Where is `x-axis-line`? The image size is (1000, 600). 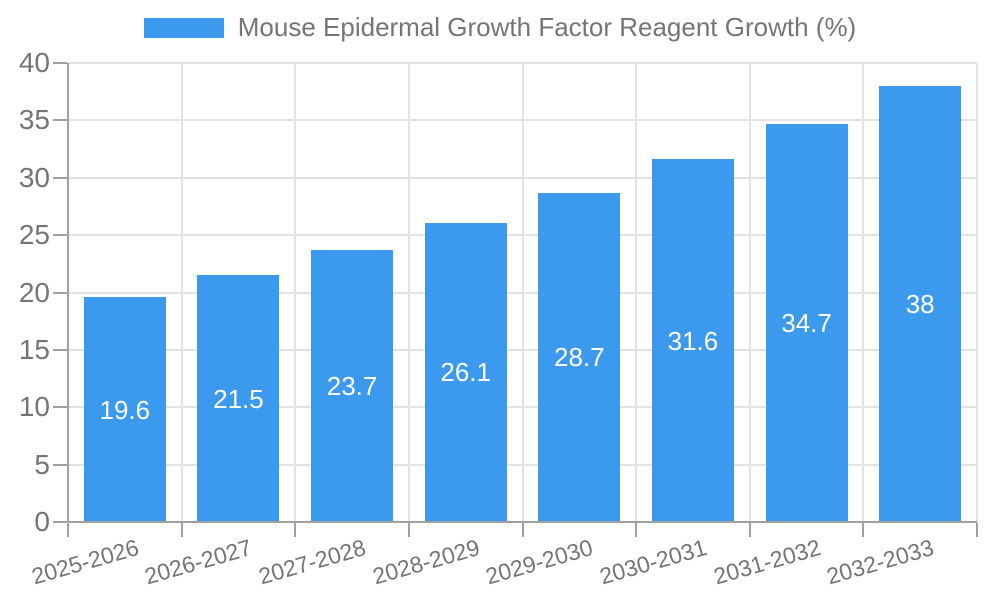
x-axis-line is located at coordinates (522, 522).